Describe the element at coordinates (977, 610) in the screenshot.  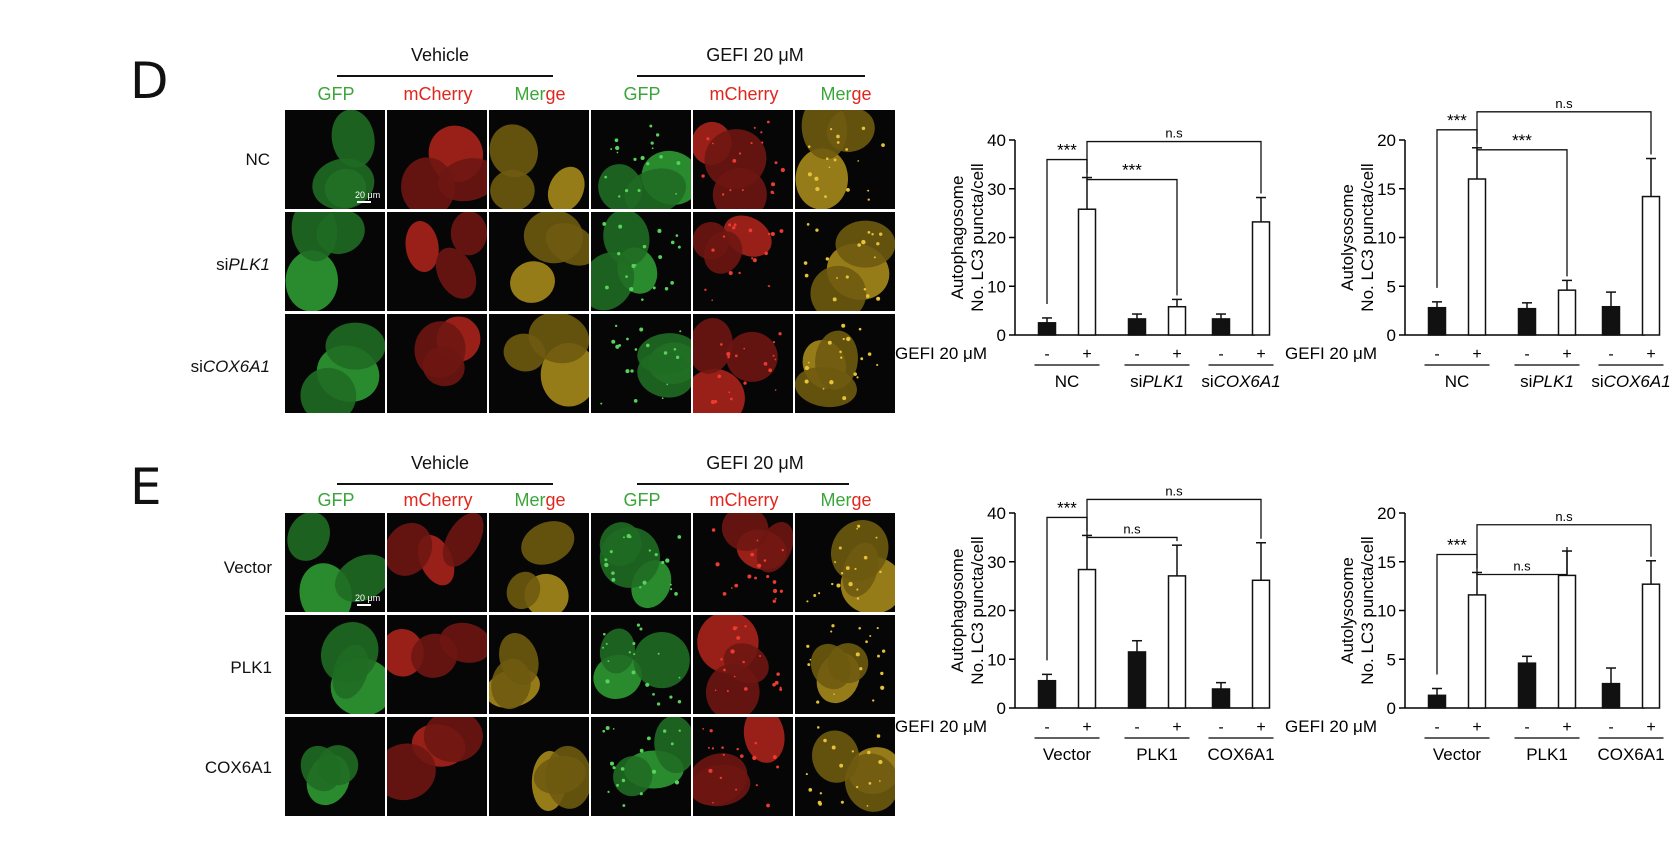
I see `y-axis-label: No. LC3 puncta/cell` at that location.